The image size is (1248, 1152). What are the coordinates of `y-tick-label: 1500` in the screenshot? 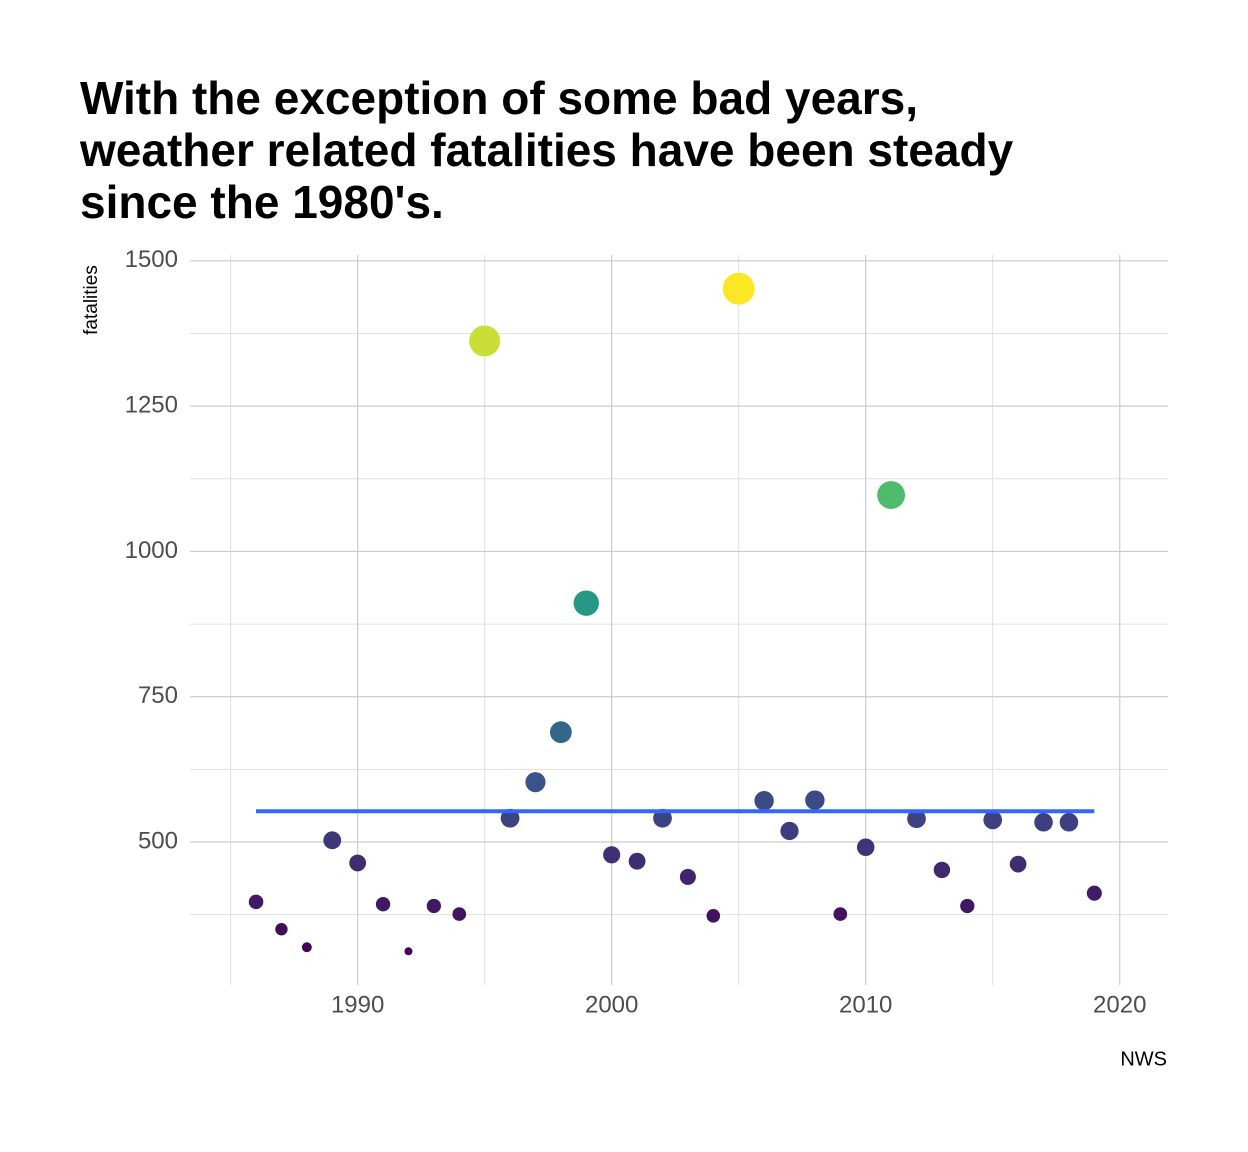 It's located at (151, 259).